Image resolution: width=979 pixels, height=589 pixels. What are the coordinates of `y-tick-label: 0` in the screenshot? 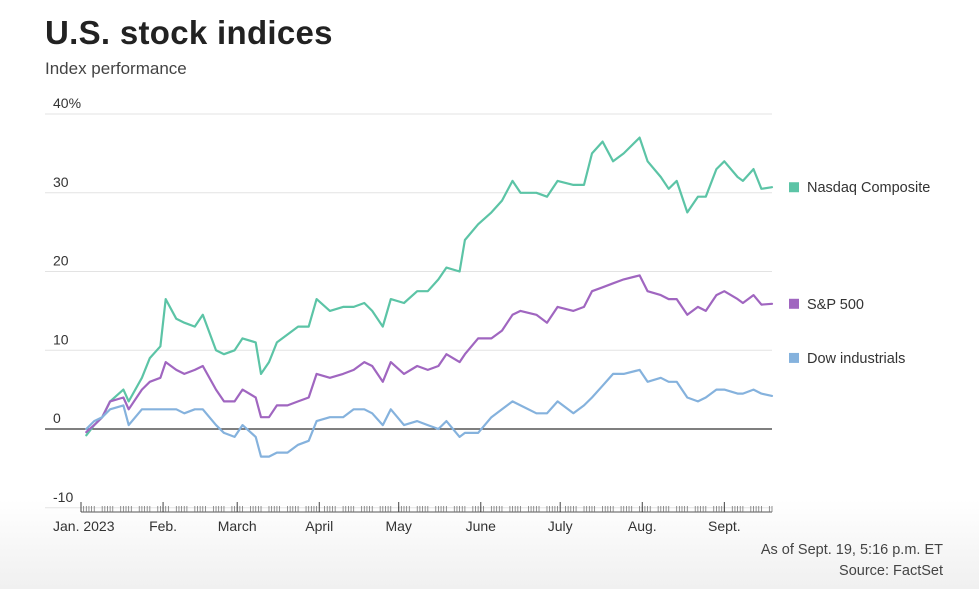 It's located at (57, 418).